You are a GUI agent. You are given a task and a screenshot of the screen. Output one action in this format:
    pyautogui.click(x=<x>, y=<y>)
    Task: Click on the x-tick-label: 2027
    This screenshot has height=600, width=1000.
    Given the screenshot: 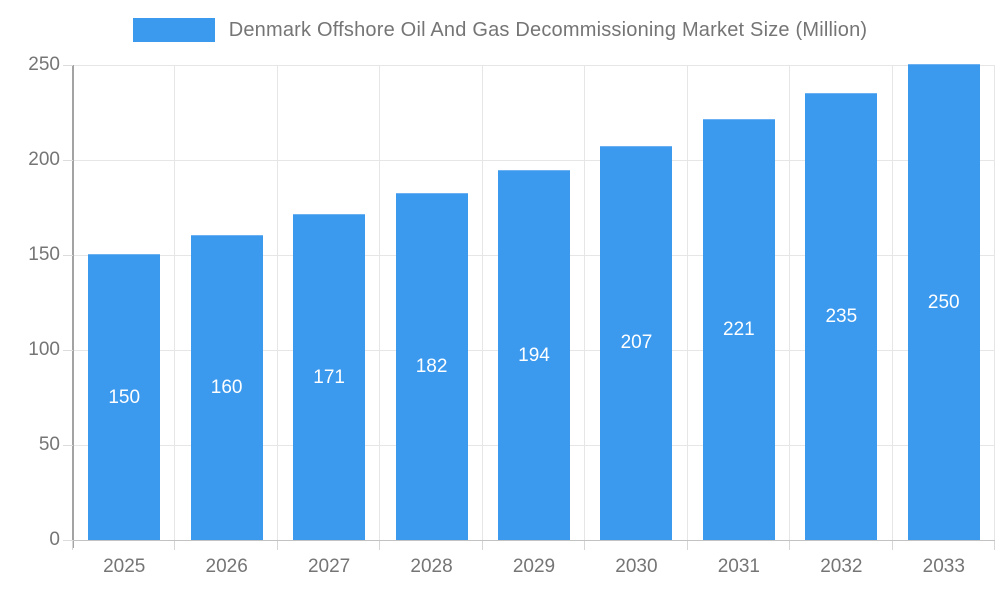 What is the action you would take?
    pyautogui.click(x=329, y=566)
    